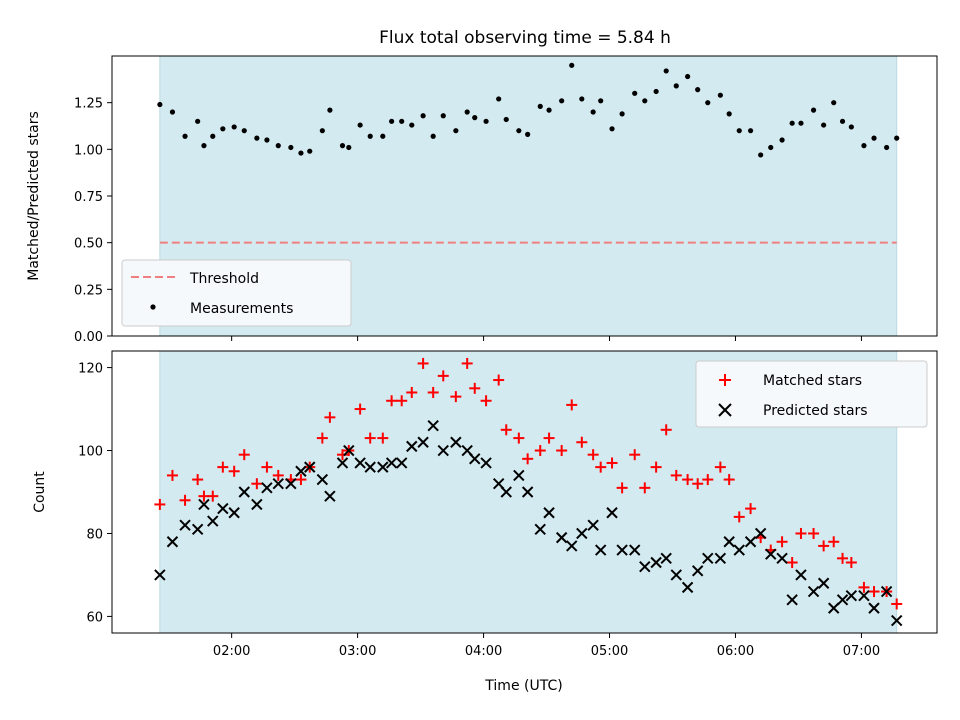  Describe the element at coordinates (812, 381) in the screenshot. I see `legend-matched-label: Matched stars` at that location.